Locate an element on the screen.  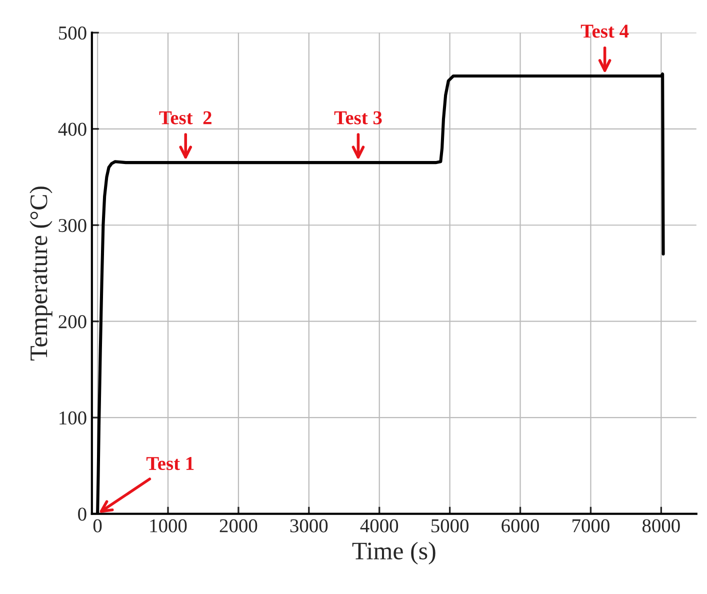
y-tick-label: 0 is located at coordinates (82, 514).